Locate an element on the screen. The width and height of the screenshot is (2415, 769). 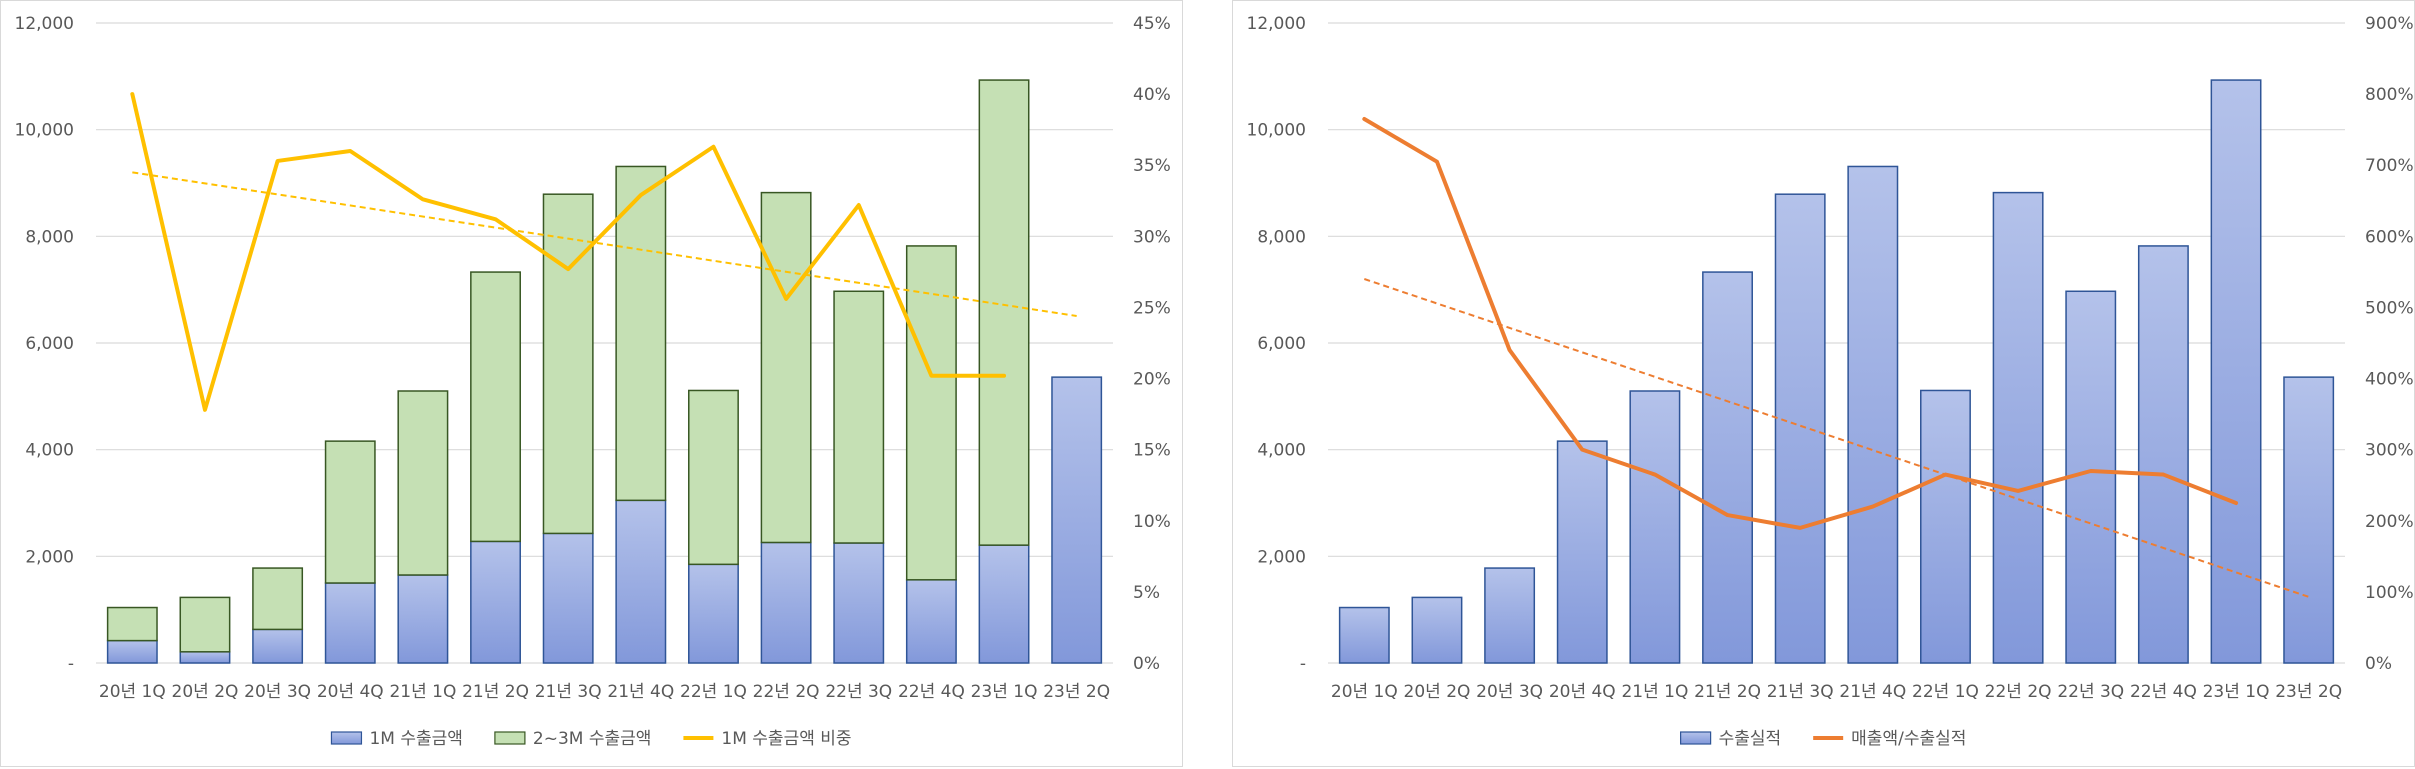
y2-tick-label: 100% is located at coordinates (2389, 593).